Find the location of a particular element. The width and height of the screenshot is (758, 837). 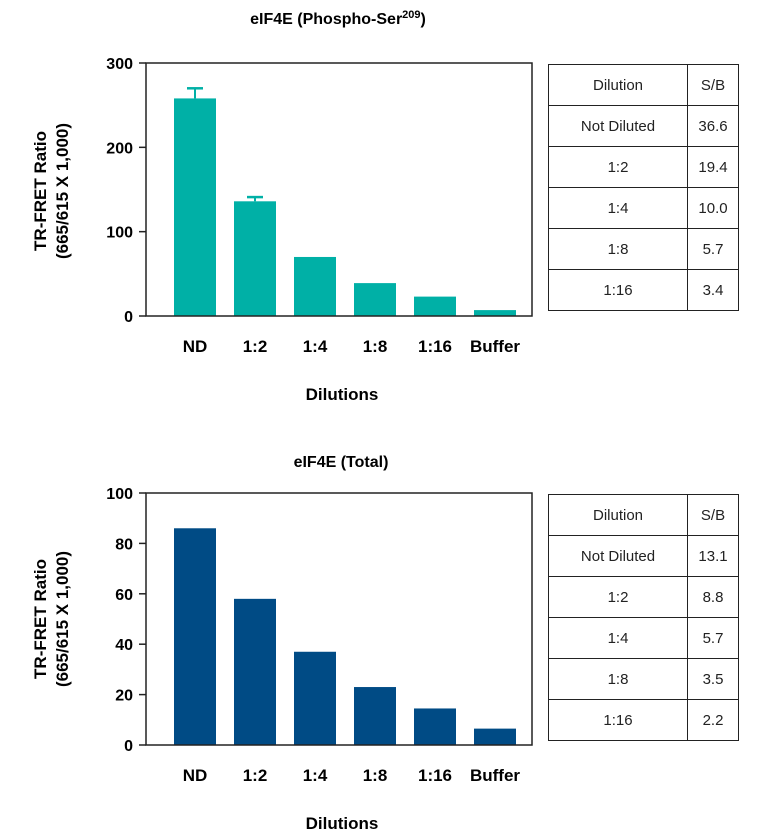

y-tick-label: 300 is located at coordinates (119, 64).